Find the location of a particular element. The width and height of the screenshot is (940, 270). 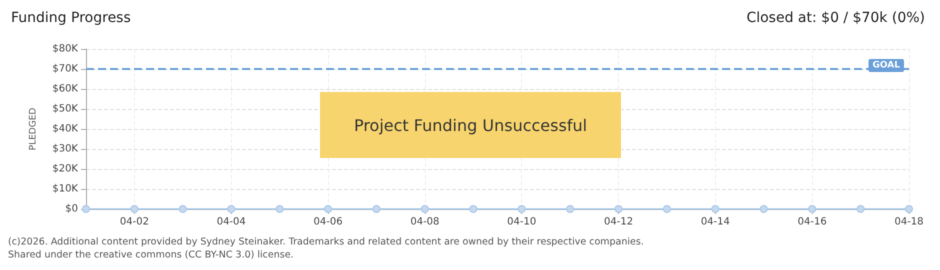

y-tick-label: $60K is located at coordinates (65, 89).